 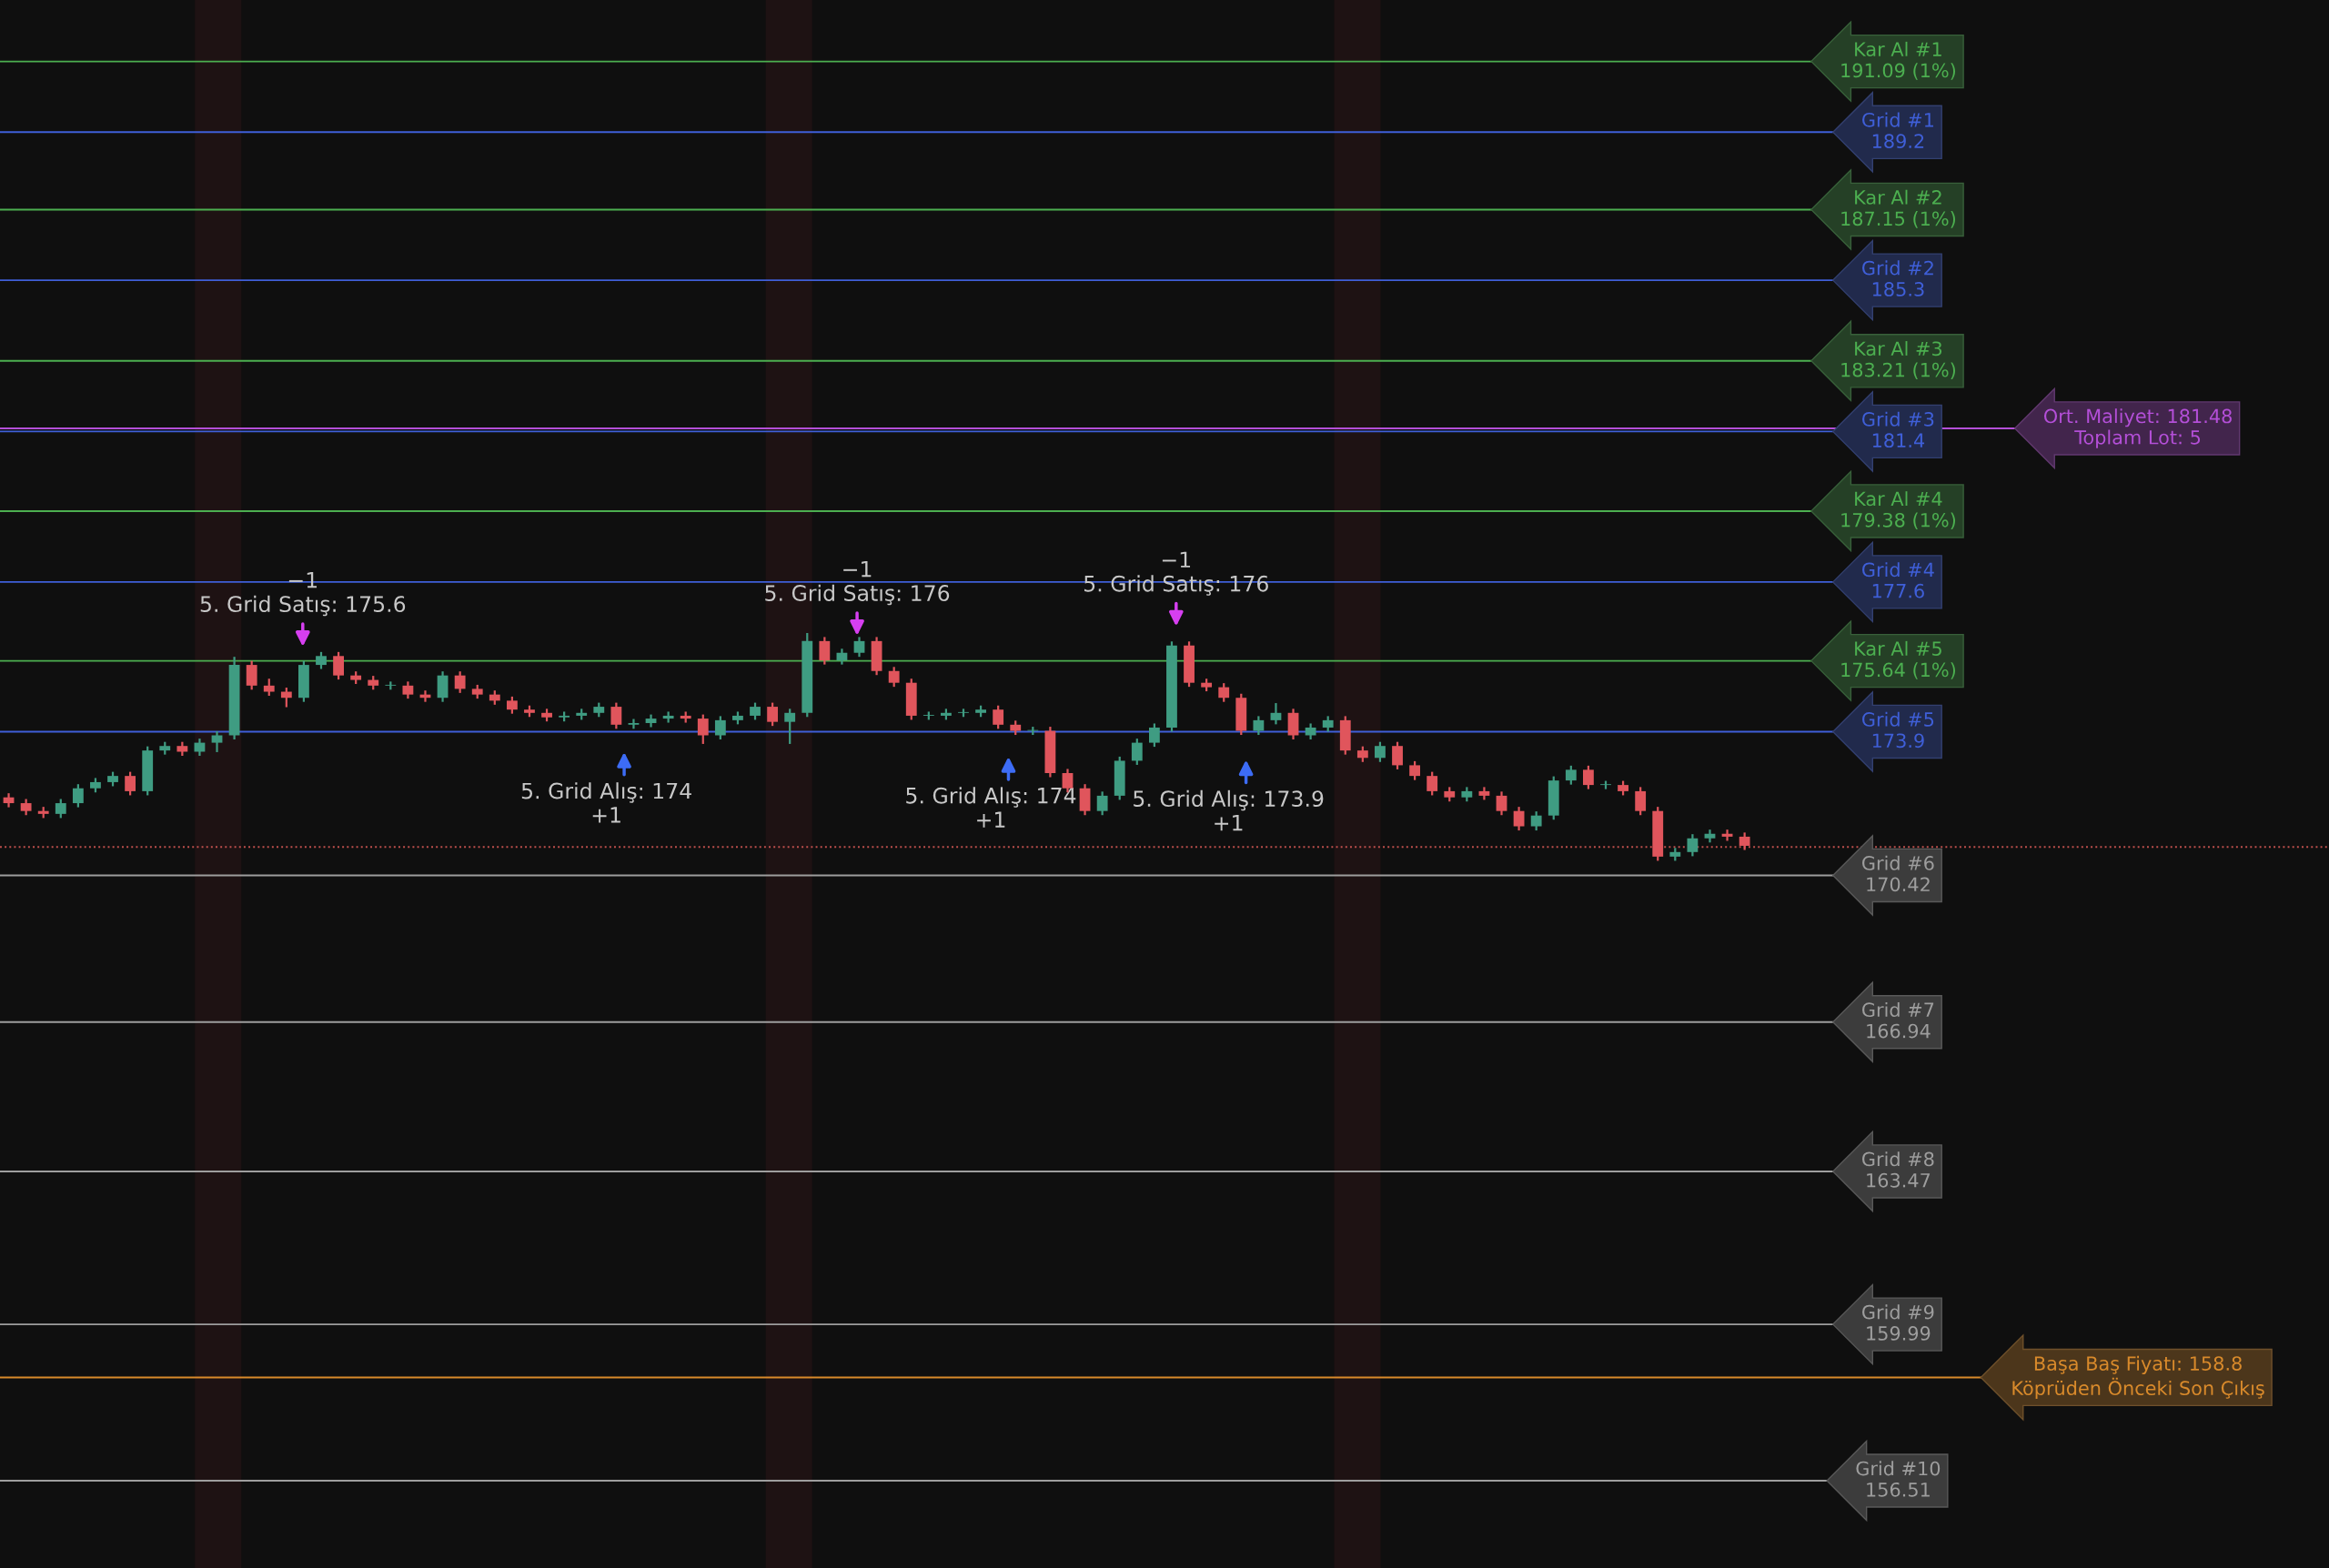 I want to click on ref-line-label: Ort. Maliyet: 181.48 Toplam Lot: 5, so click(x=2137, y=428).